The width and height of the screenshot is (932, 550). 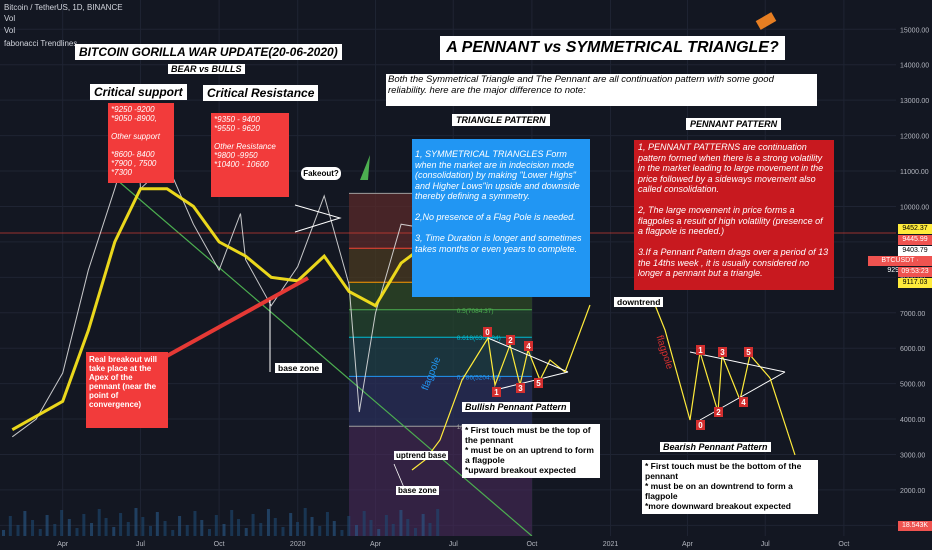 What do you see at coordinates (41, 43) in the screenshot?
I see `indicator-fib: fabonacci Trendlines` at bounding box center [41, 43].